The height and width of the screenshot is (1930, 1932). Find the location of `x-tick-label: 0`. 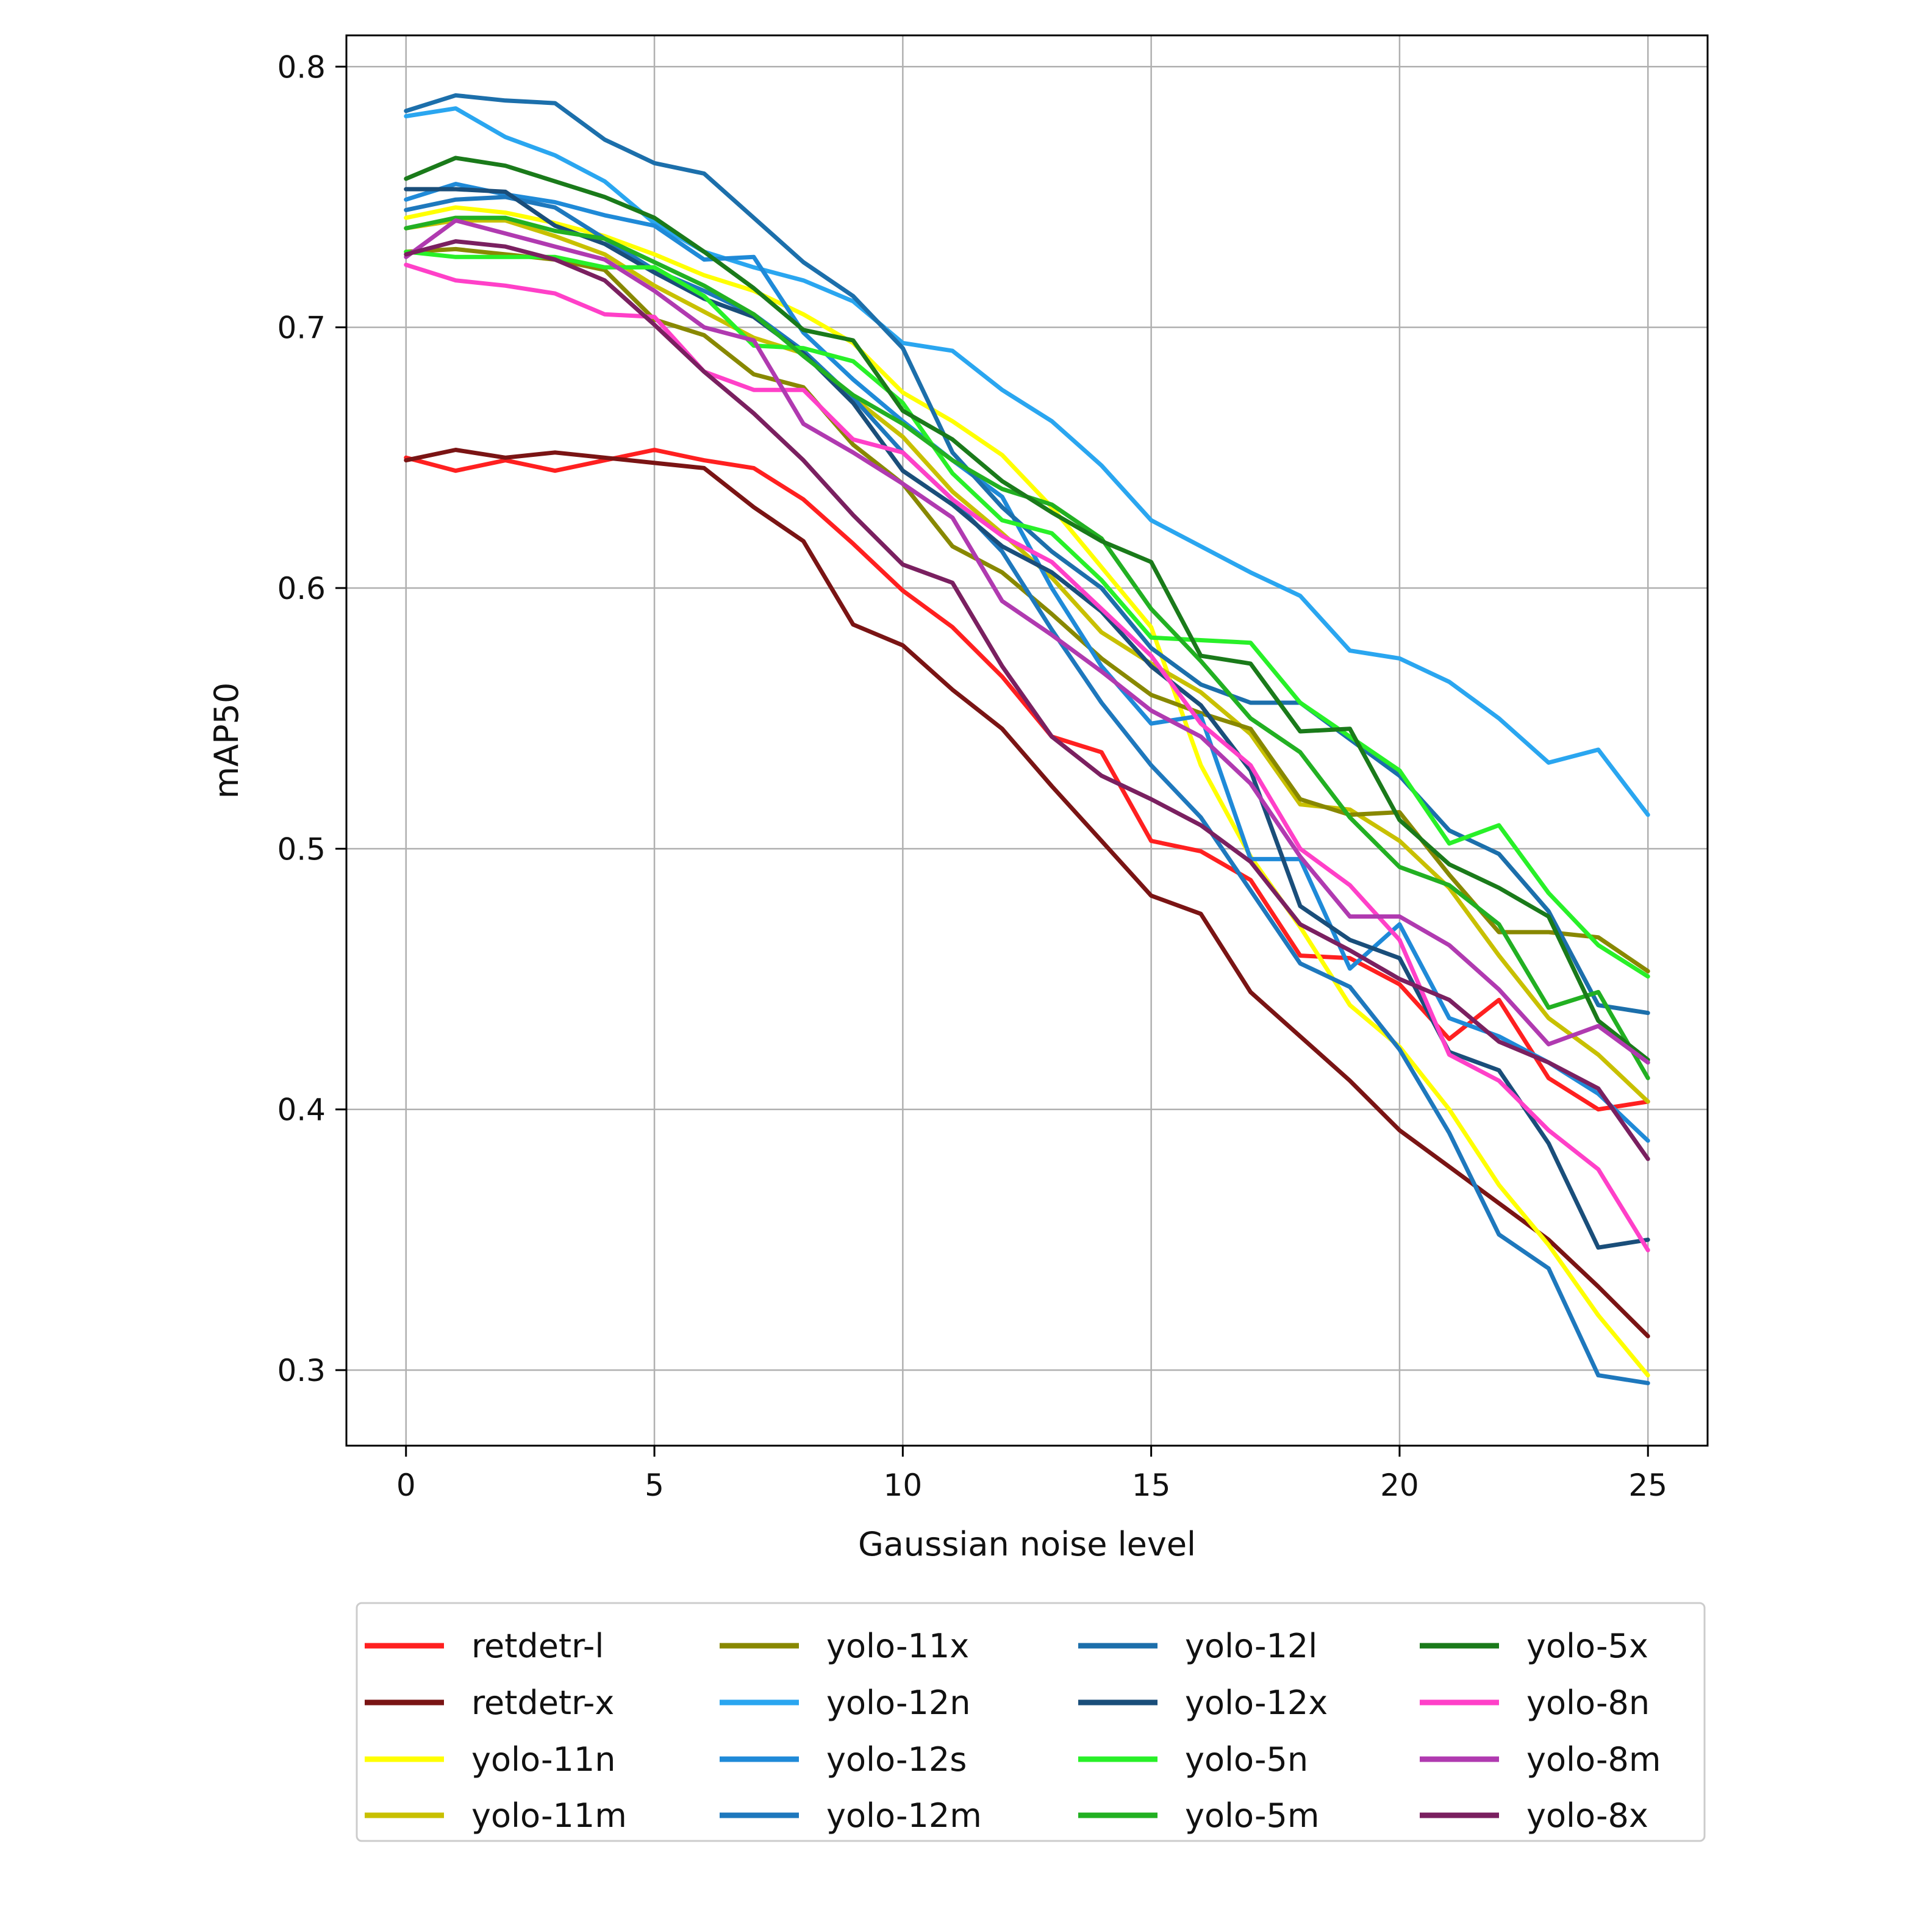

x-tick-label: 0 is located at coordinates (406, 1485).